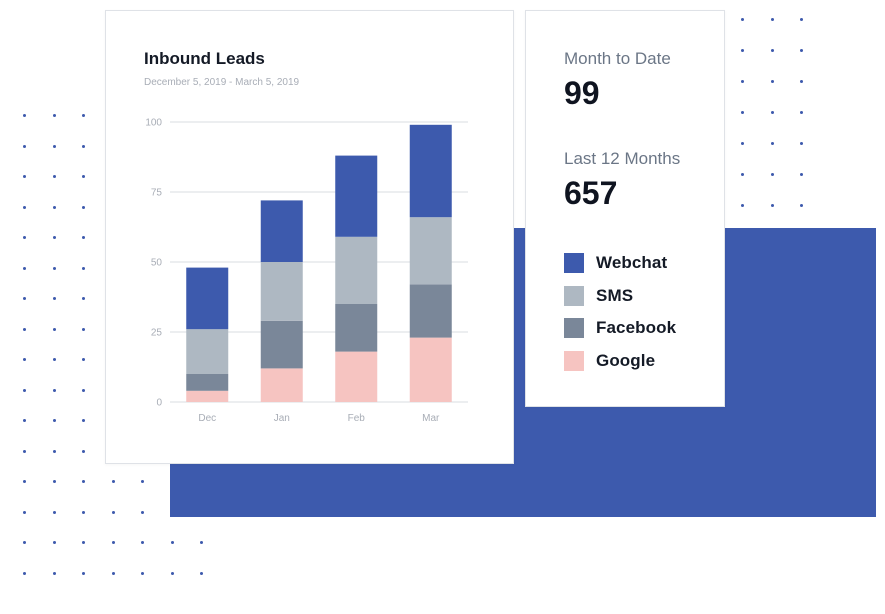 This screenshot has width=885, height=614. What do you see at coordinates (357, 418) in the screenshot?
I see `x-tick-label: Feb` at bounding box center [357, 418].